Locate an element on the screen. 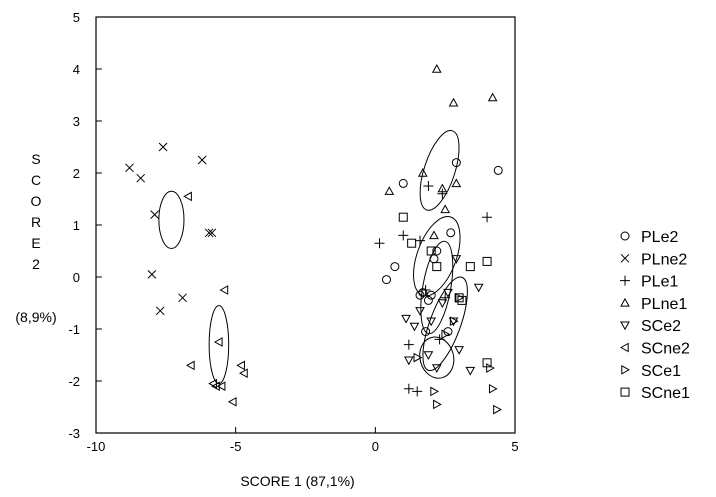 This screenshot has height=497, width=716. y-tick-label: 1 is located at coordinates (76, 225).